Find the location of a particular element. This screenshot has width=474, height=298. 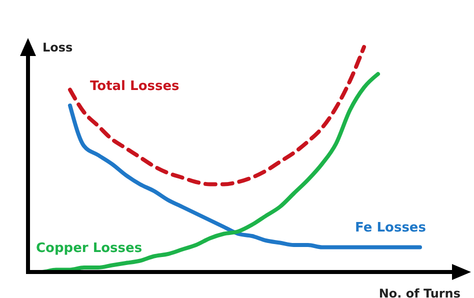

y-axis-title: Loss is located at coordinates (57, 47).